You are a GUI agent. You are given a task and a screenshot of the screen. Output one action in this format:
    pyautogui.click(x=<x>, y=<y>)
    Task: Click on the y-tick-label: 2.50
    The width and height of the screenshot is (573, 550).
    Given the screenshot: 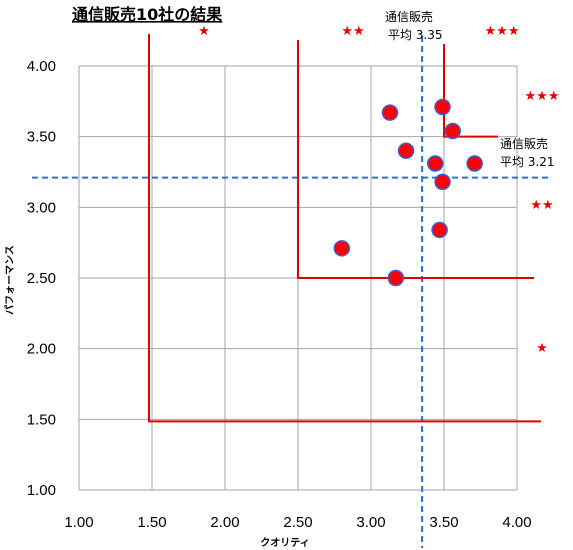 What is the action you would take?
    pyautogui.click(x=41, y=278)
    